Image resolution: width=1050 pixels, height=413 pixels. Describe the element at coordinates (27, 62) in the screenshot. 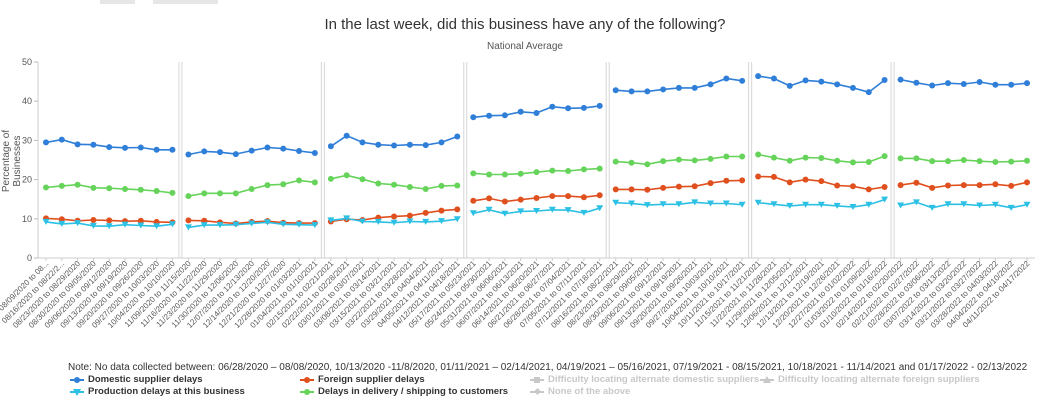

I see `y-tick-label: 50` at that location.